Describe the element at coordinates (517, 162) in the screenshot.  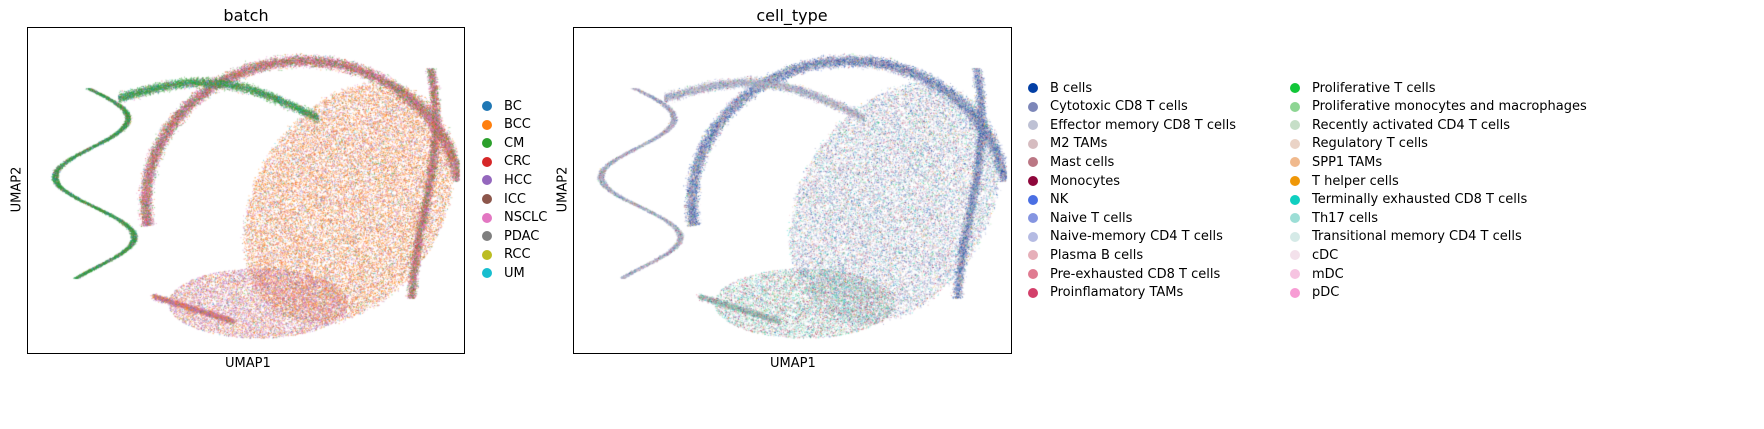
I see `legend-label: CRC` at that location.